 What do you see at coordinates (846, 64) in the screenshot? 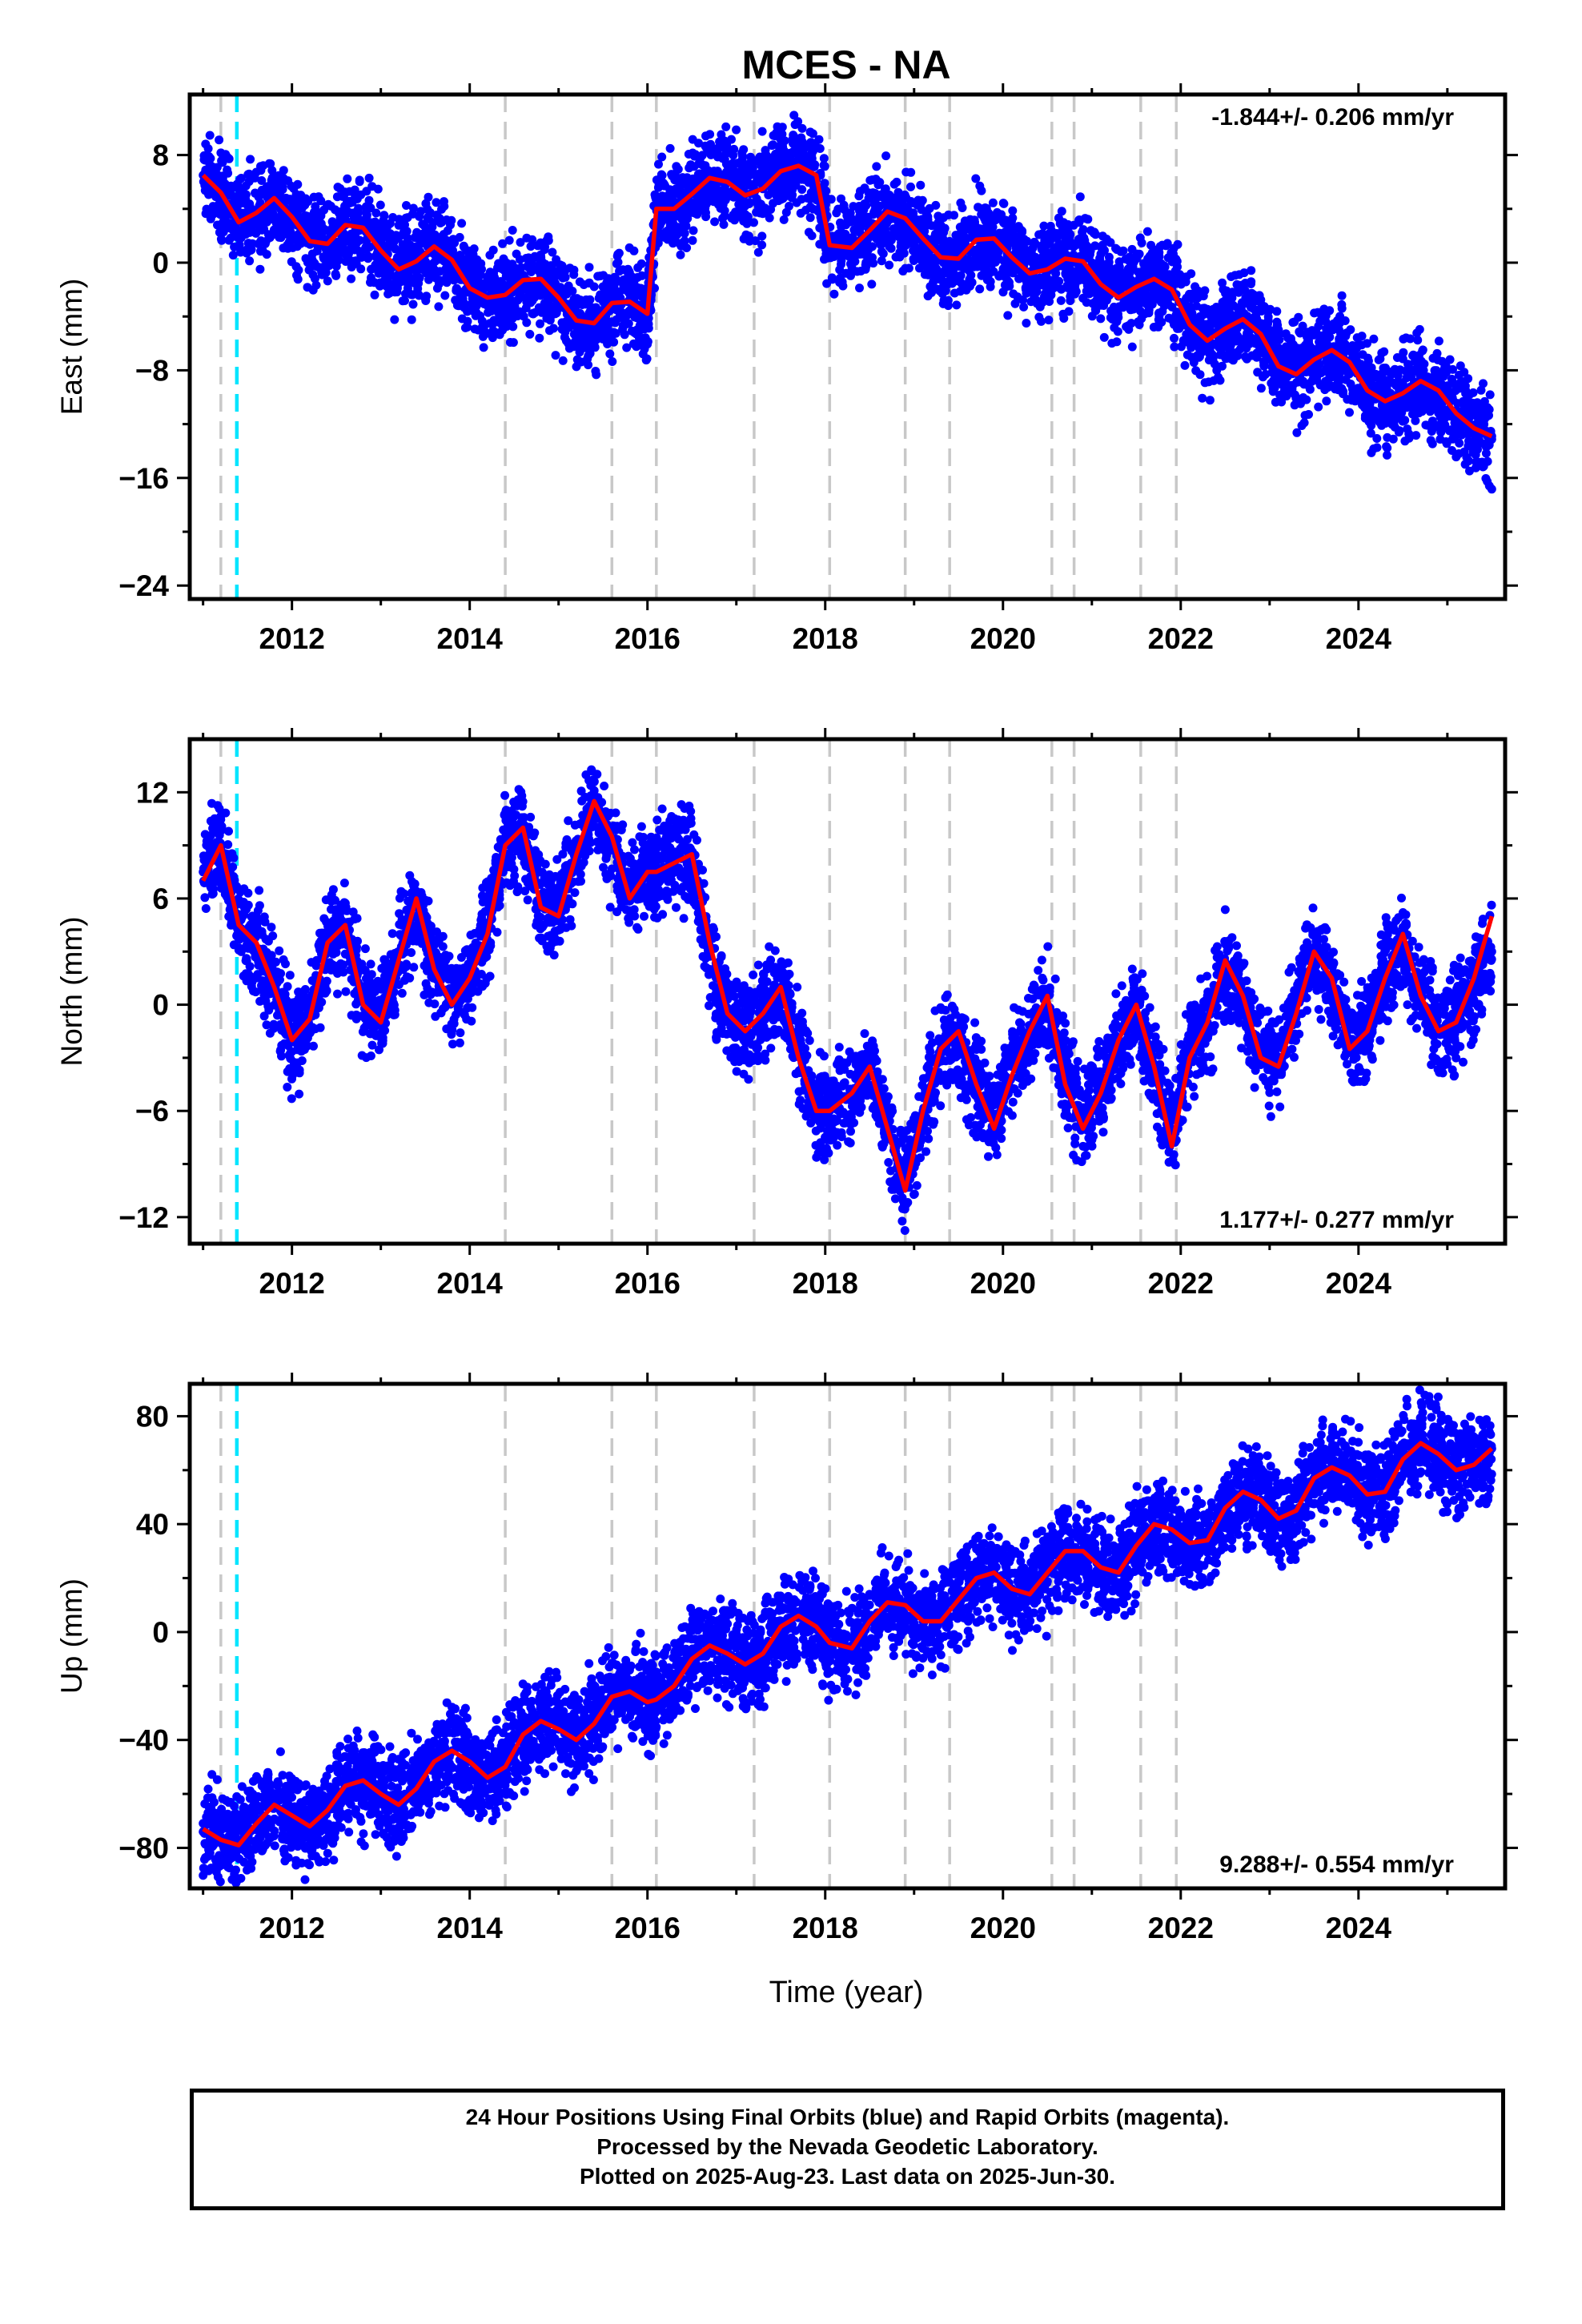
I see `chart-title: MCES - NA` at bounding box center [846, 64].